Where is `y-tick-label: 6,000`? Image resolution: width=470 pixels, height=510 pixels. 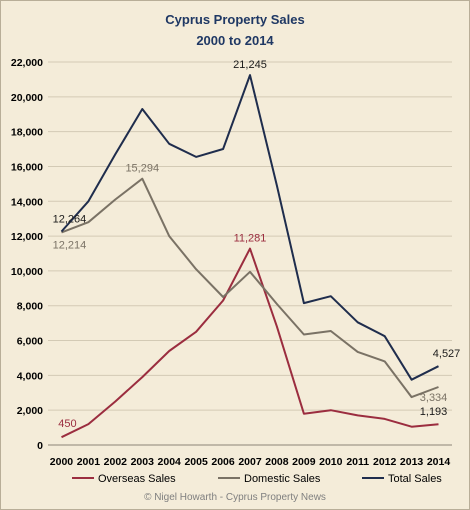 y-tick-label: 6,000 is located at coordinates (30, 342).